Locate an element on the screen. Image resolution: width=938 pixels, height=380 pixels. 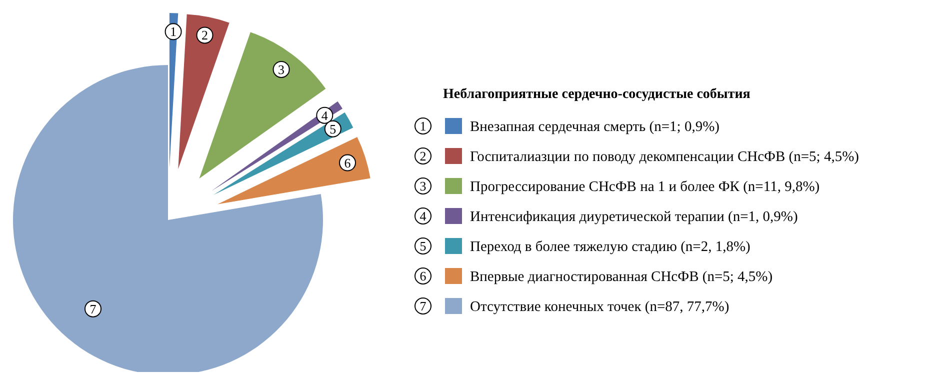
legend-label: Прогрессирование СНсФВ на 1 и более ФК (n=11, 9,8%) is located at coordinates (645, 187).